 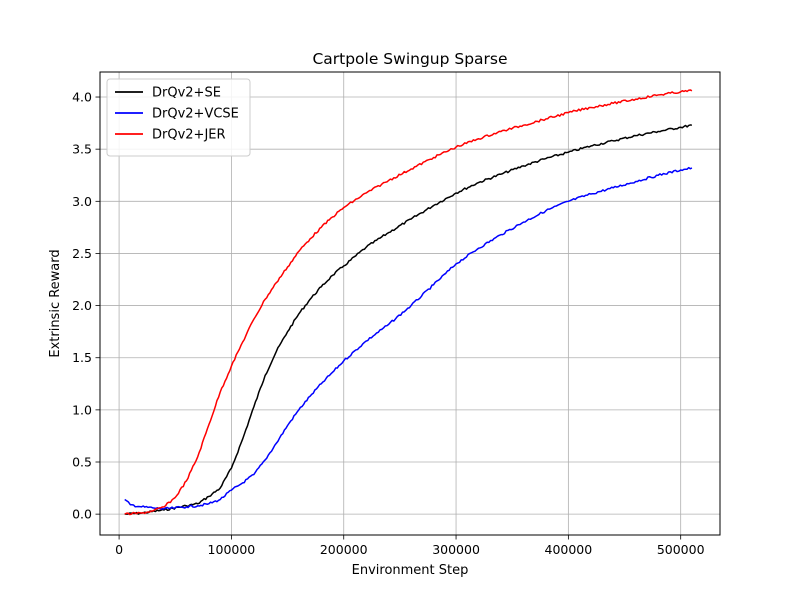 What do you see at coordinates (82, 97) in the screenshot?
I see `y-tick-label: 4.0` at bounding box center [82, 97].